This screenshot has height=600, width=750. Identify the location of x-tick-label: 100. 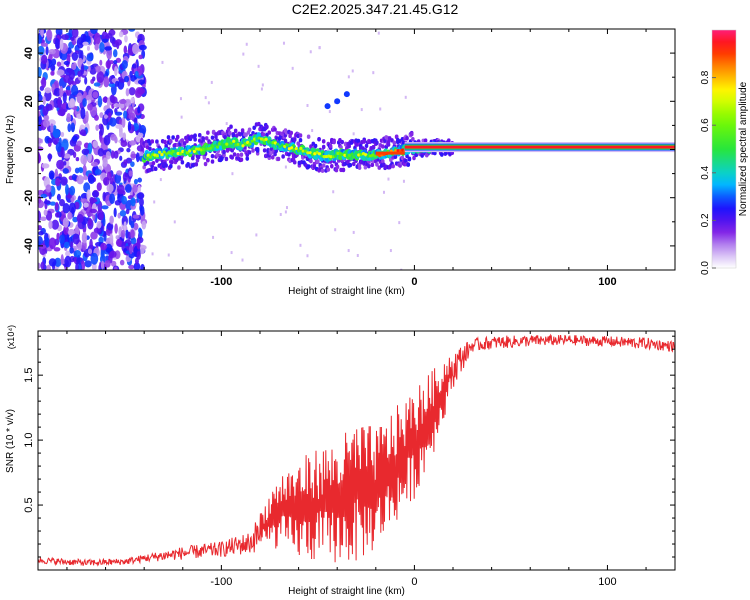
(607, 582).